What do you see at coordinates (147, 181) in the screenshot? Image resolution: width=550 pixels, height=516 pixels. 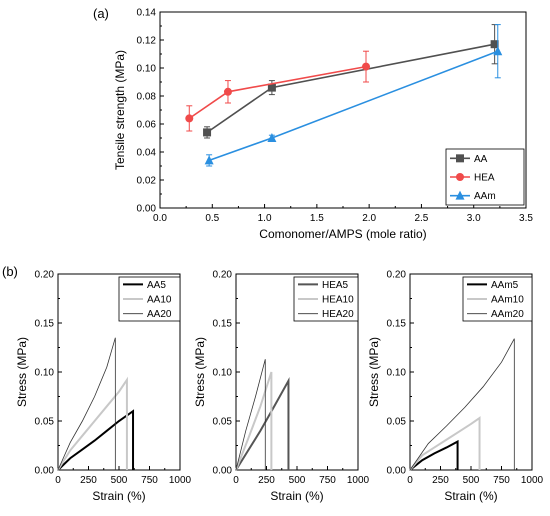 I see `y-tick-label: 0.02` at bounding box center [147, 181].